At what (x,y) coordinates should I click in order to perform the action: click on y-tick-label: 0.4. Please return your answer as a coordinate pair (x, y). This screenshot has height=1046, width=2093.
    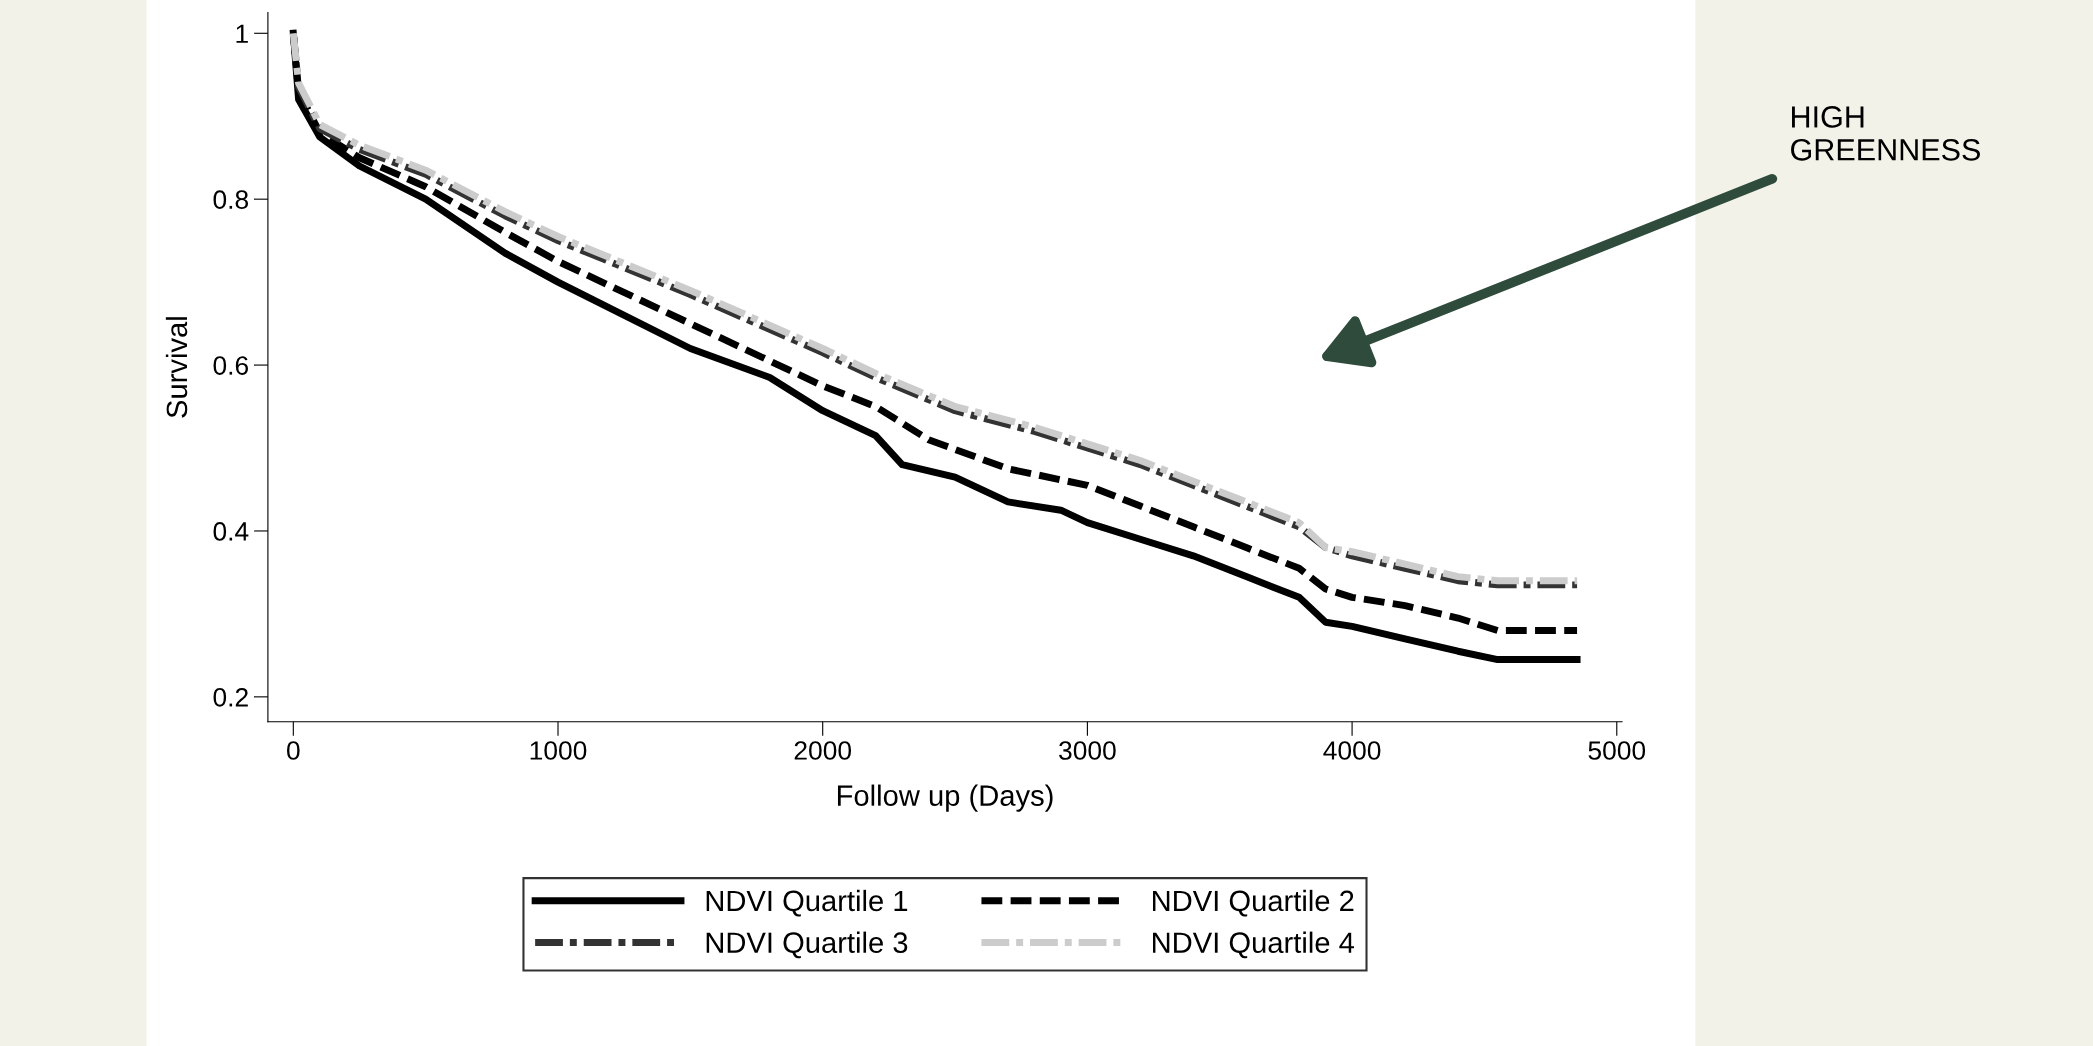
    Looking at the image, I should click on (231, 531).